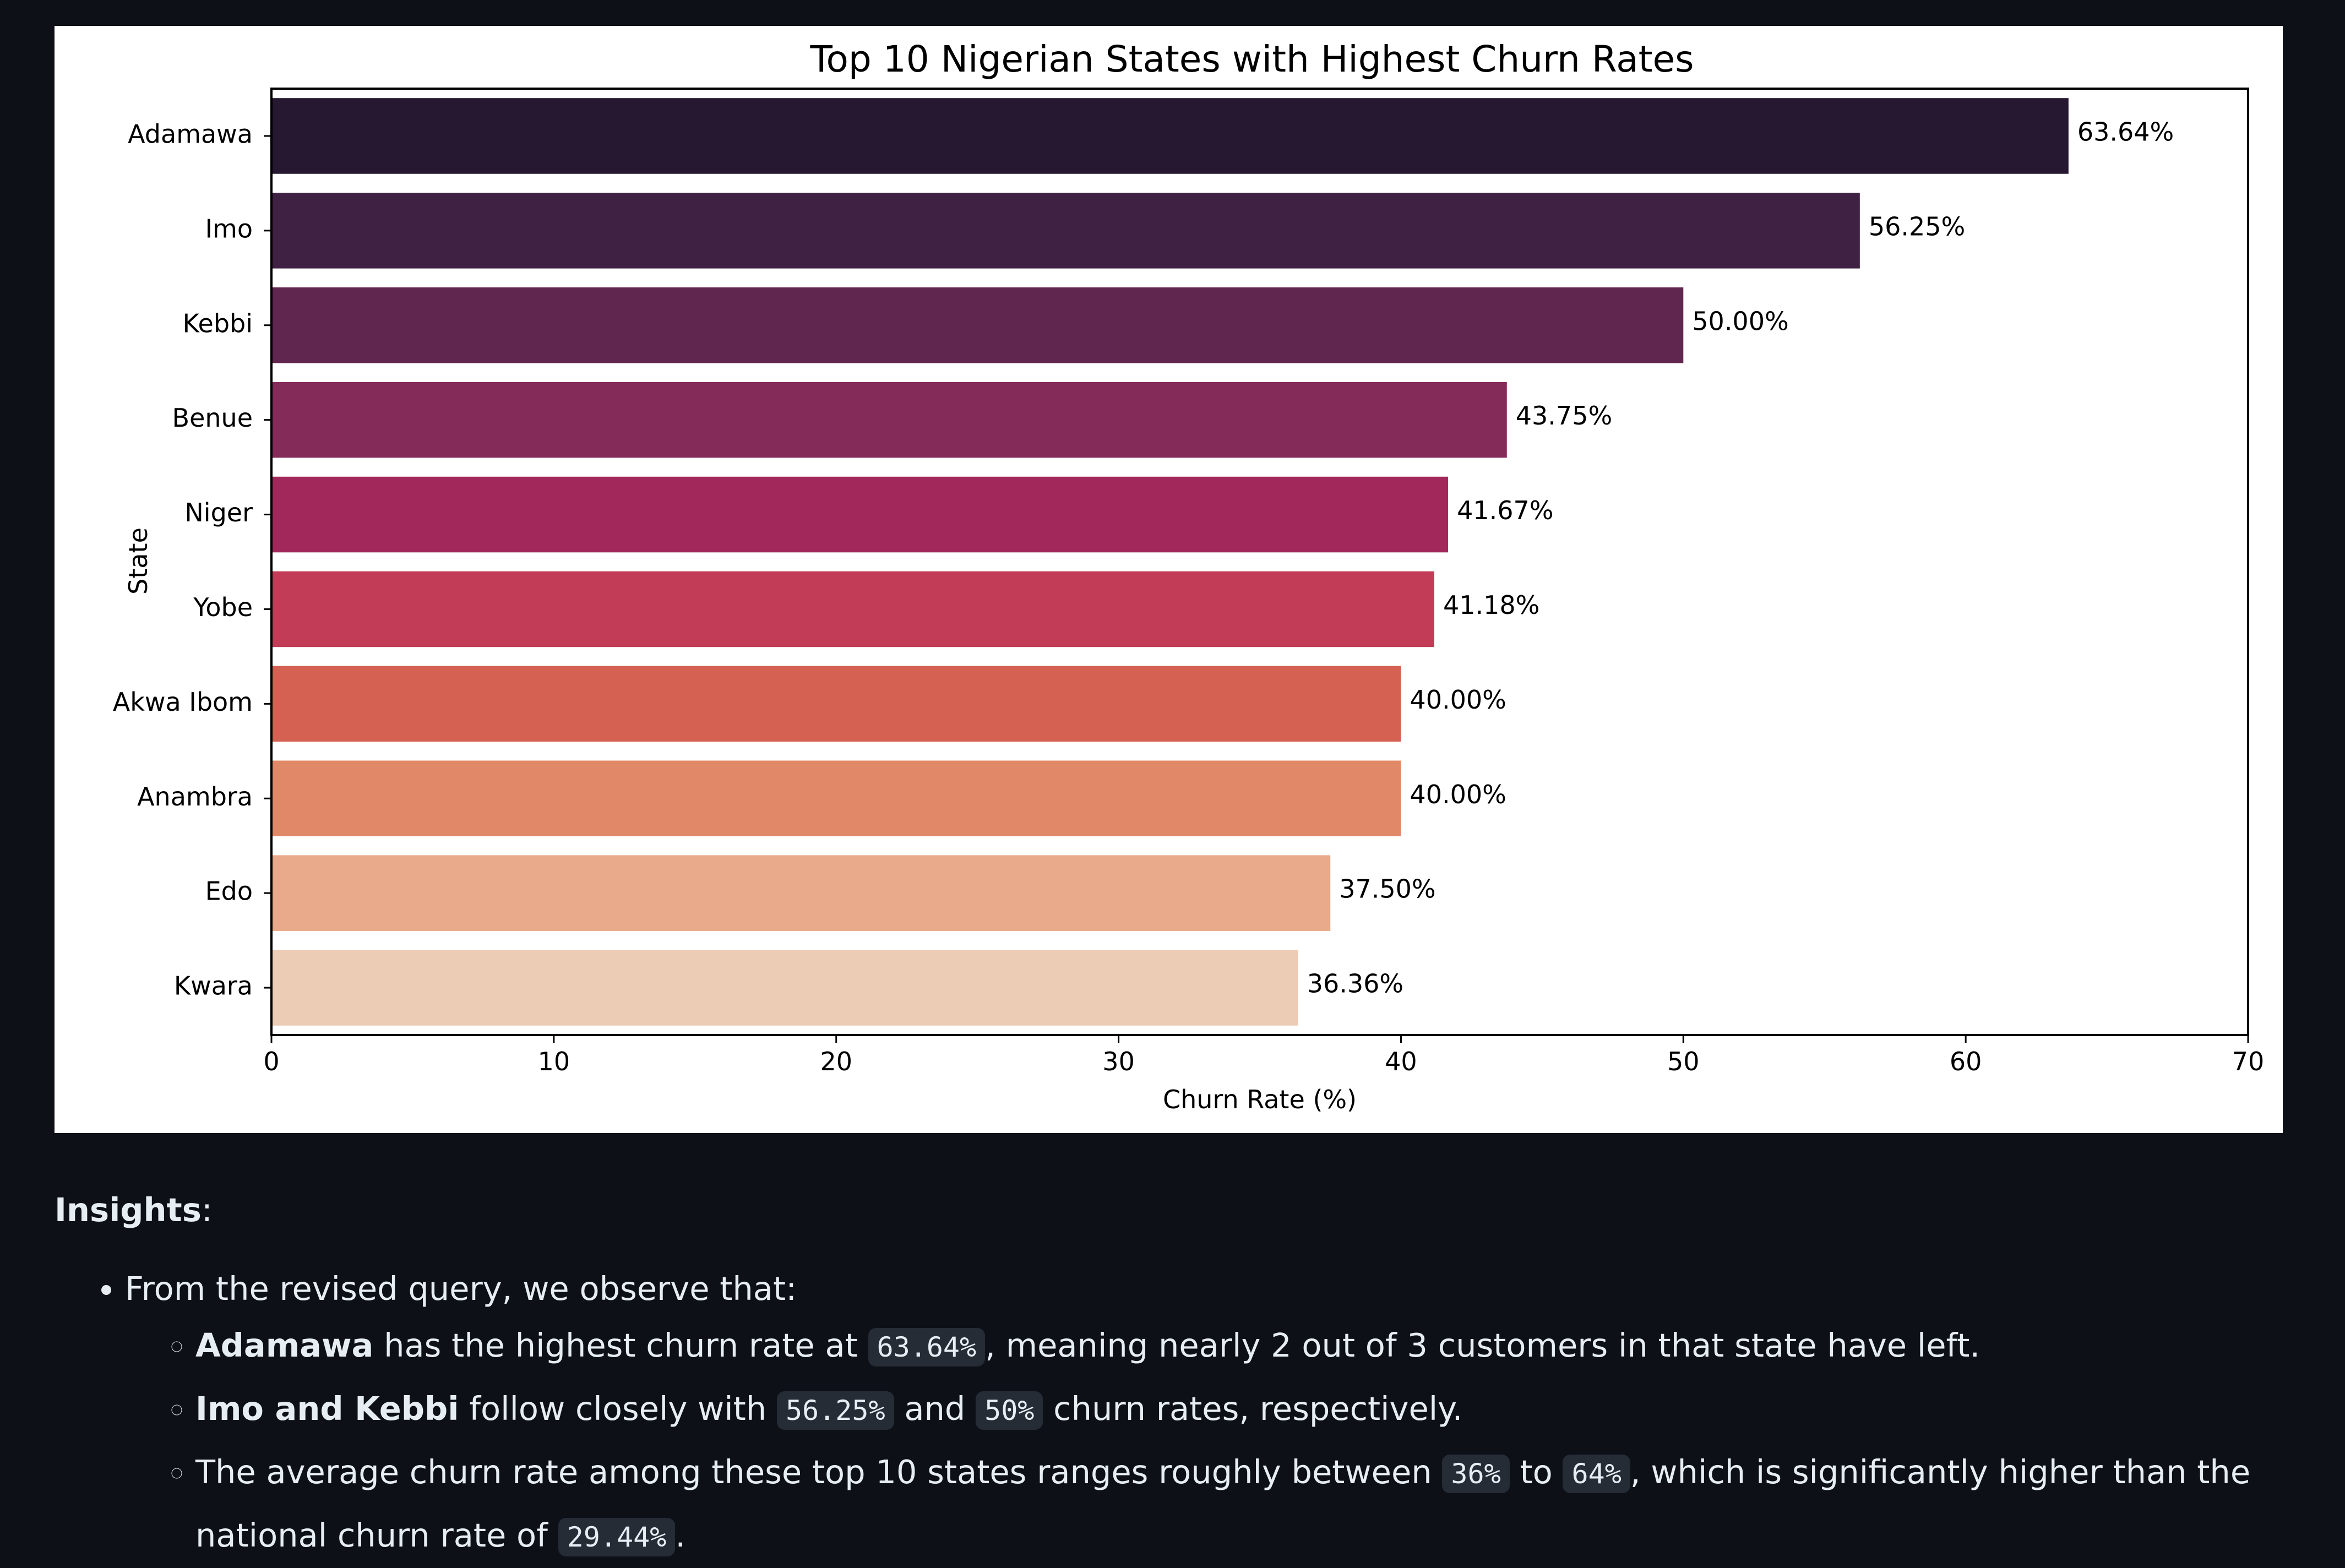  Describe the element at coordinates (860, 514) in the screenshot. I see `bar-niger` at that location.